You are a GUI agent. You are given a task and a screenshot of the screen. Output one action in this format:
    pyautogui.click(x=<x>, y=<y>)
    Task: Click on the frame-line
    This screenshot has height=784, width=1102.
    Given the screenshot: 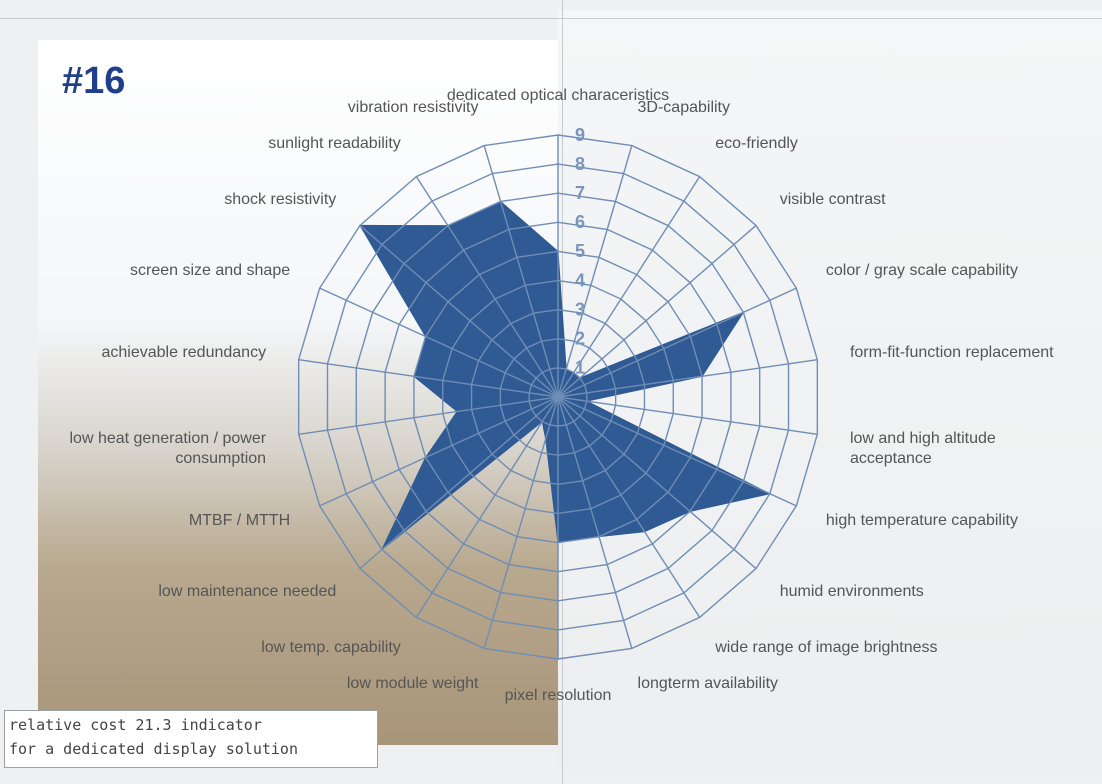 What is the action you would take?
    pyautogui.click(x=551, y=18)
    